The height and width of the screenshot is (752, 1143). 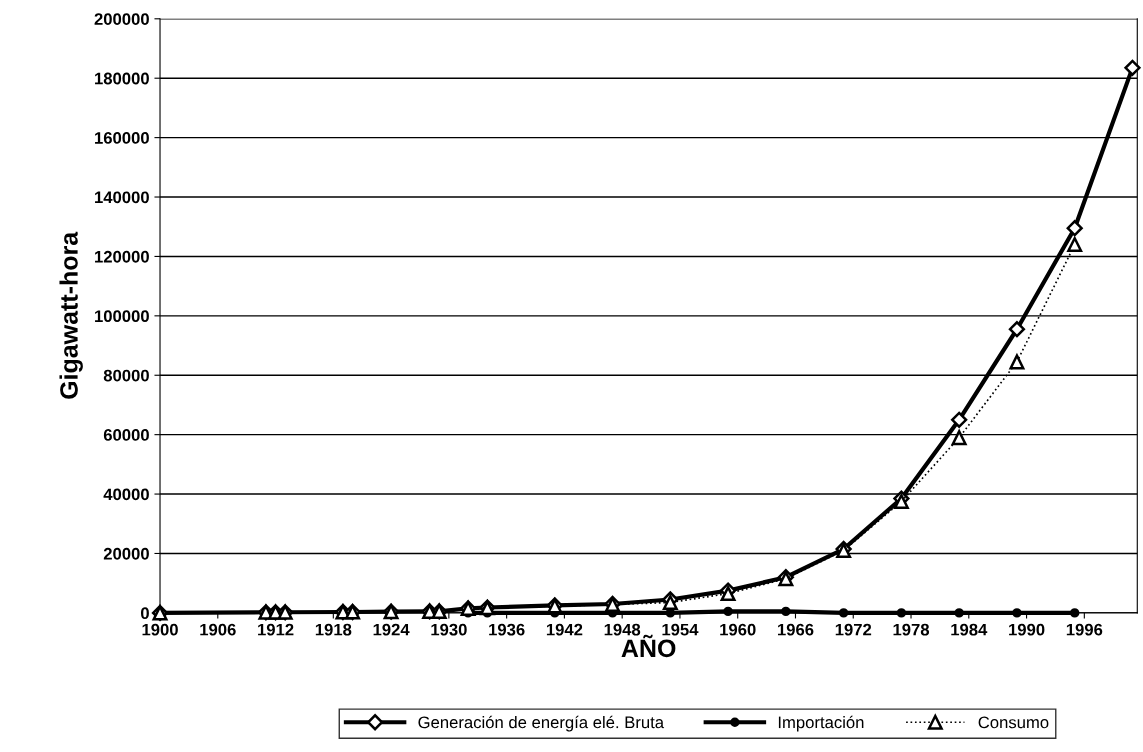 I want to click on y-tick-label: 120000, so click(x=122, y=256).